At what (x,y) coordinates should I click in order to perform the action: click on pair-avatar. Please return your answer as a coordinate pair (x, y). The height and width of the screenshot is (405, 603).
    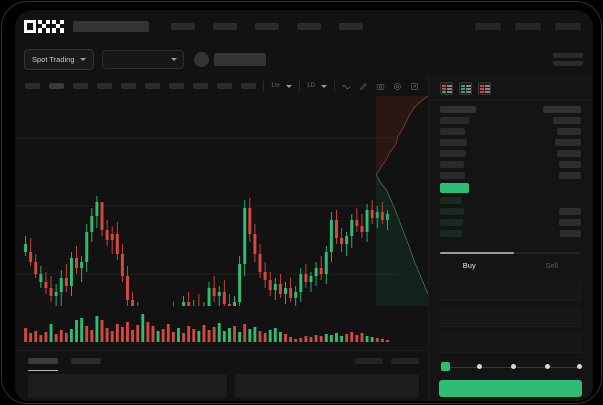
    Looking at the image, I should click on (201, 59).